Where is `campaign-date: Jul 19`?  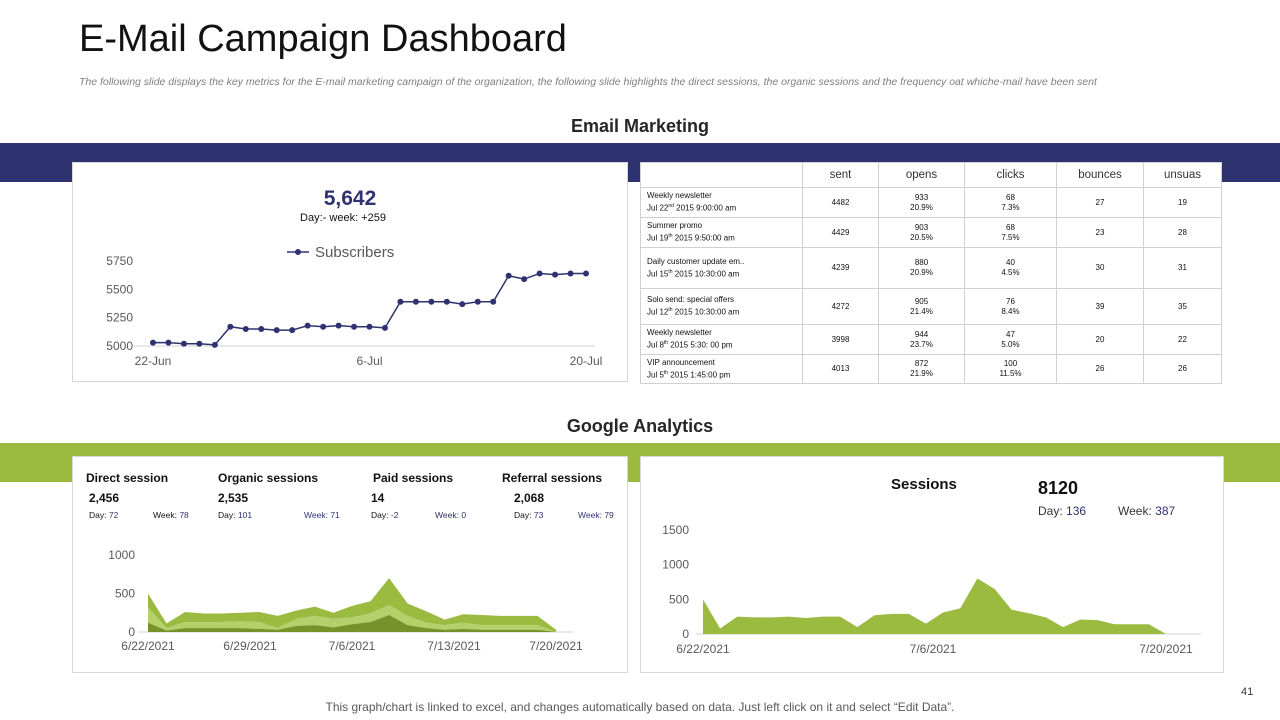 campaign-date: Jul 19 is located at coordinates (658, 238).